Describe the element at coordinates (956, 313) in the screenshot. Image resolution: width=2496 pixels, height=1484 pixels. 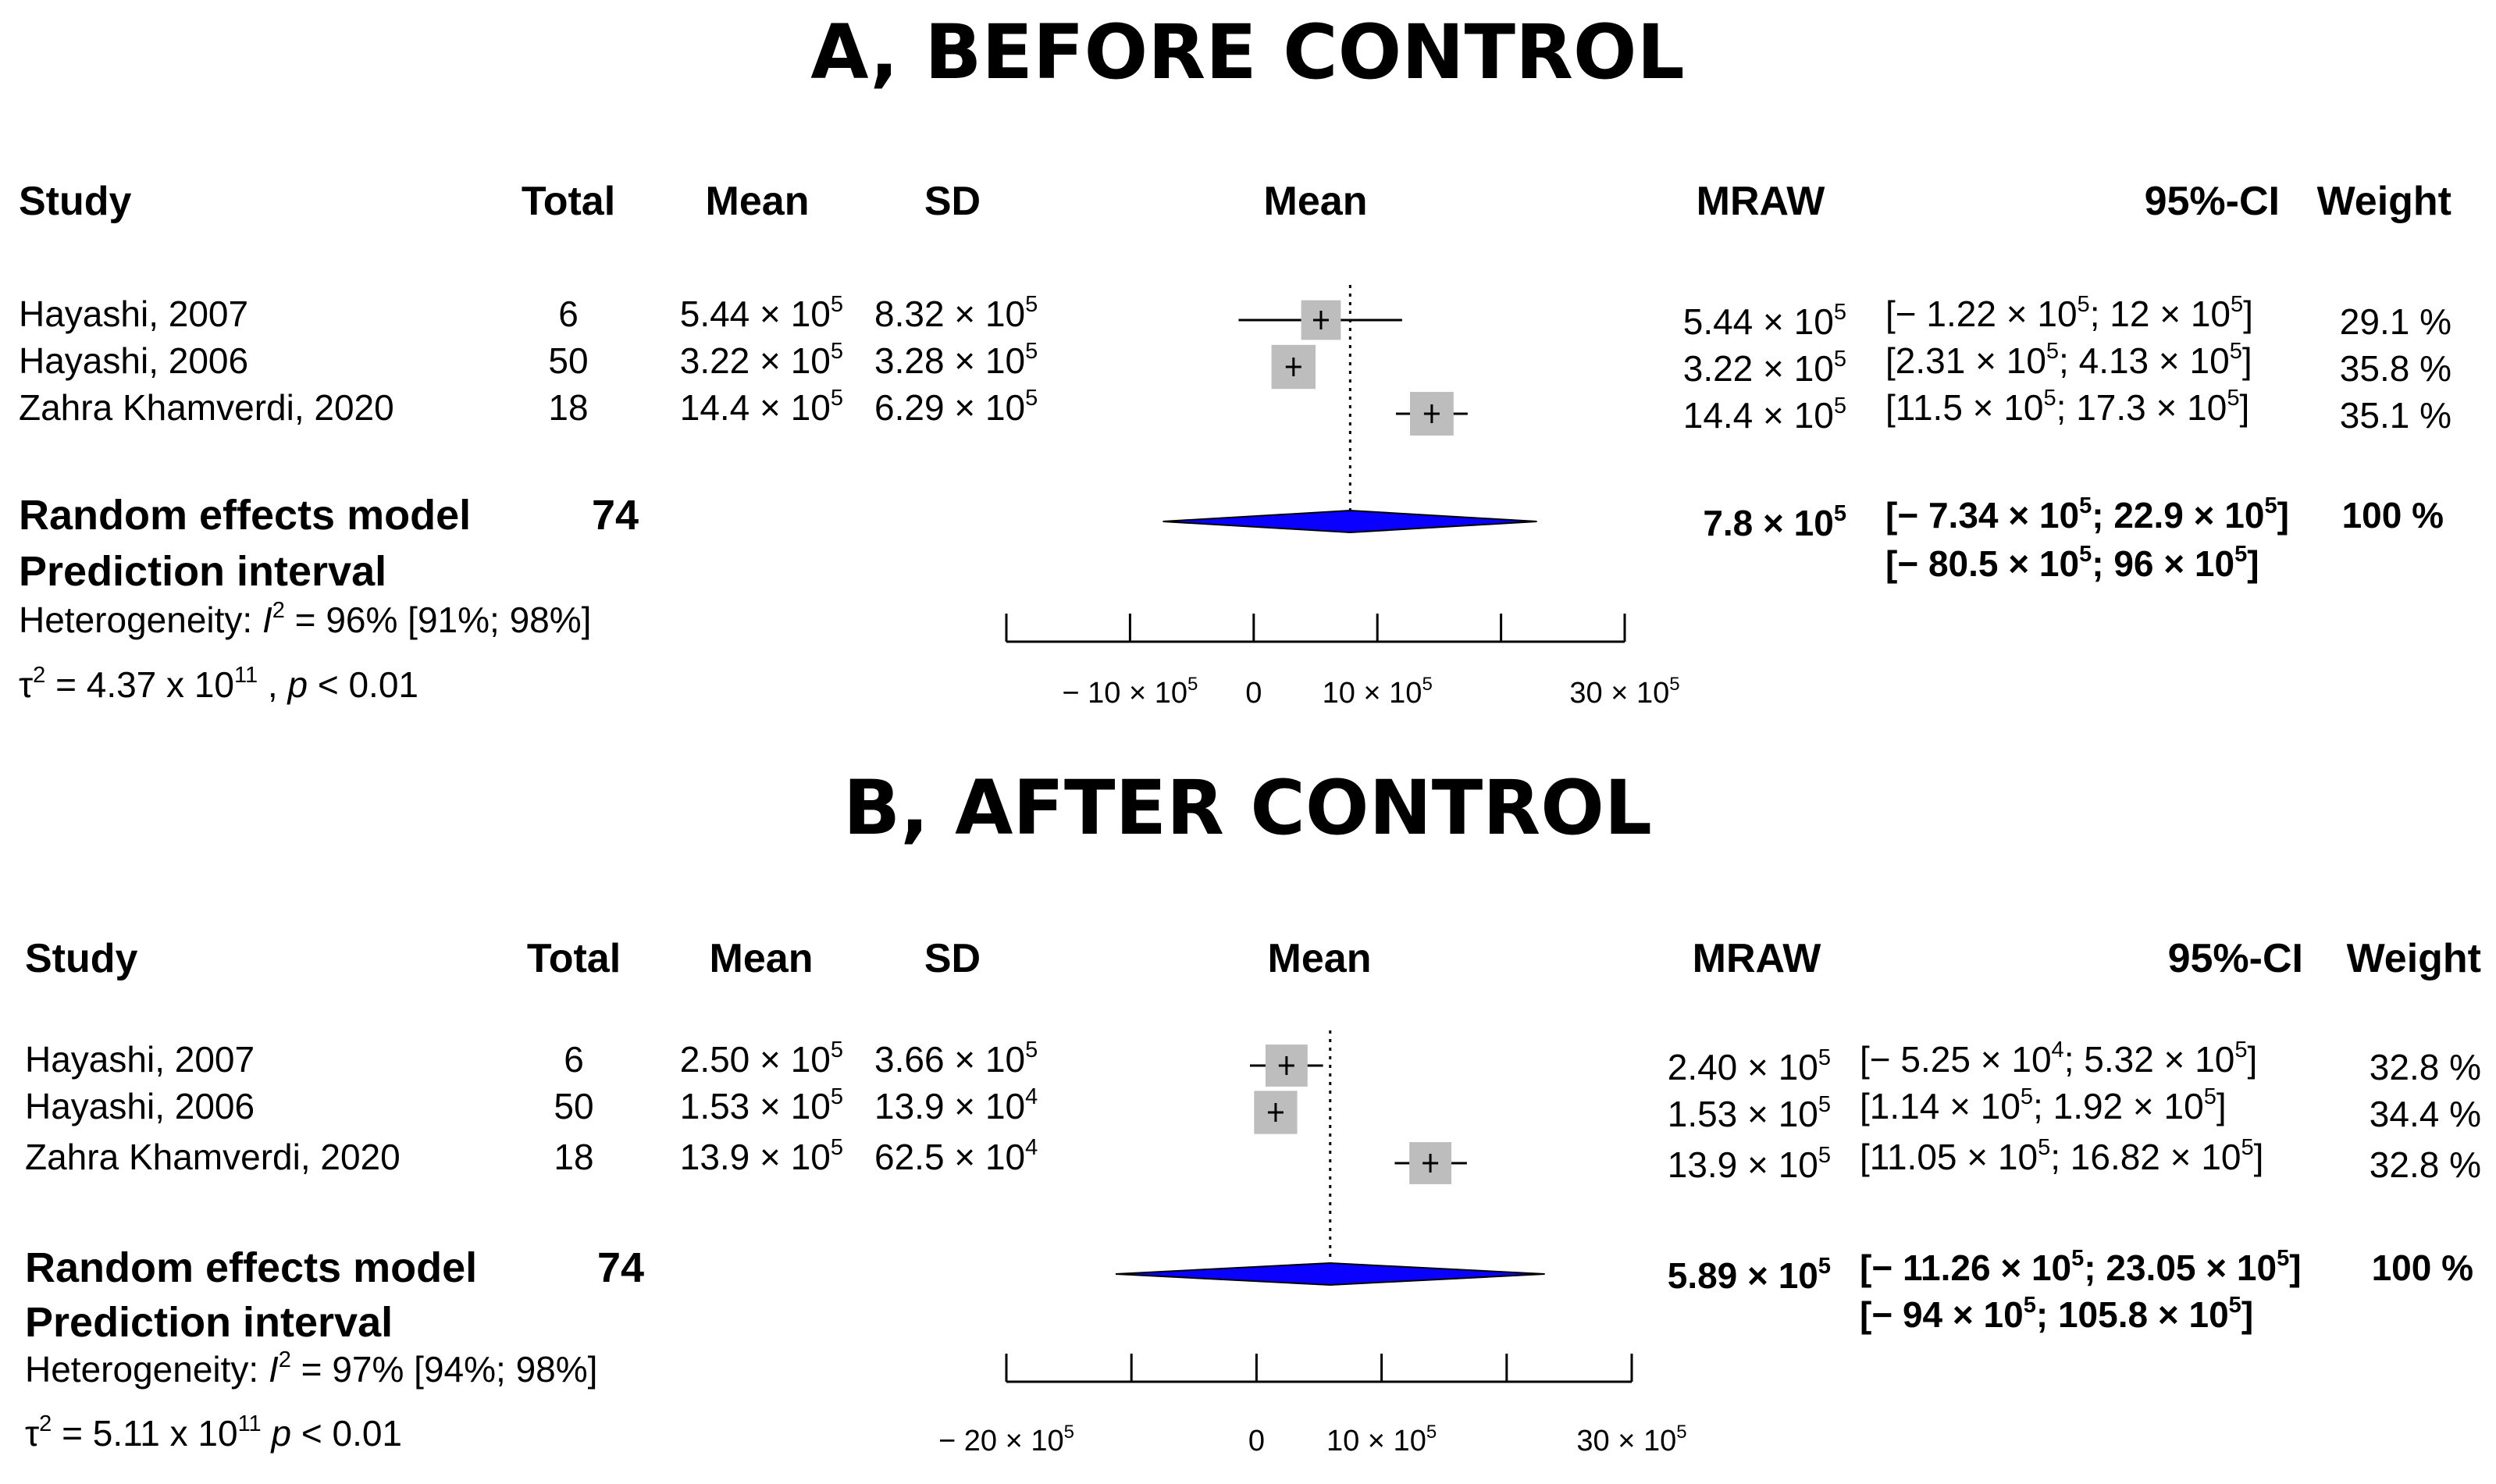
I see `study-sd: 8.32 × 105​` at that location.